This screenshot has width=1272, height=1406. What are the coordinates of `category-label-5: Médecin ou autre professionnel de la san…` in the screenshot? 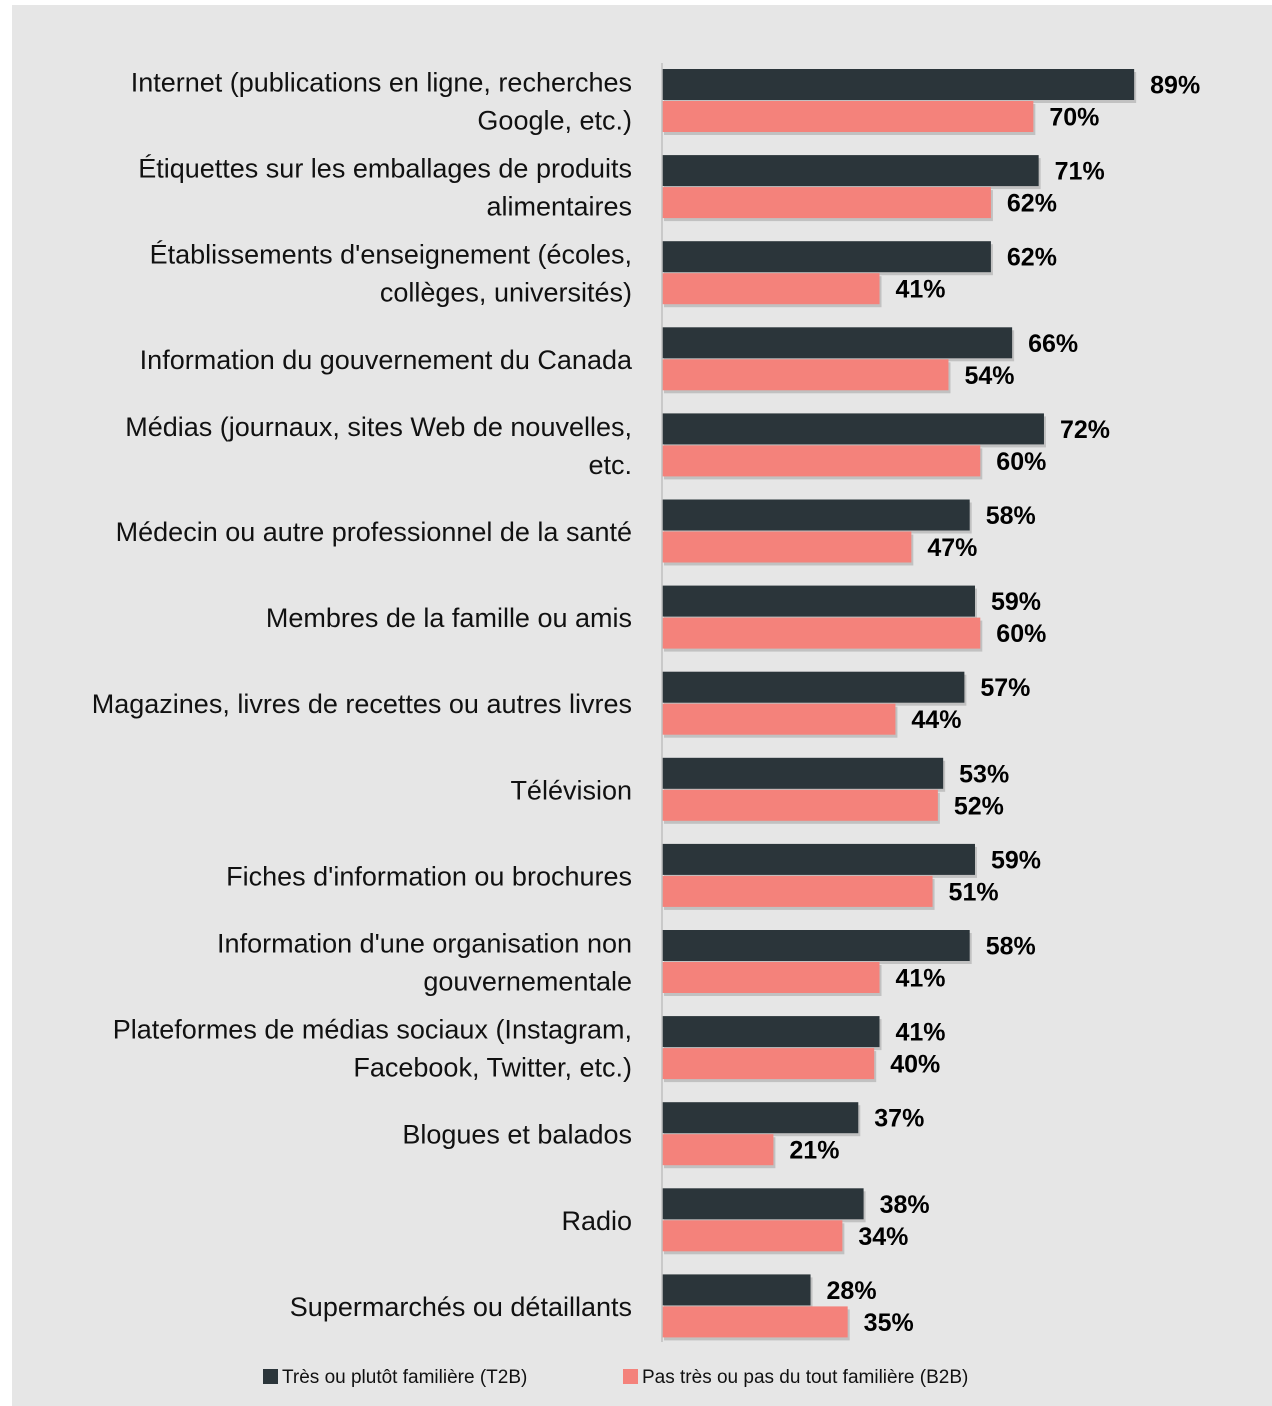 It's located at (374, 532).